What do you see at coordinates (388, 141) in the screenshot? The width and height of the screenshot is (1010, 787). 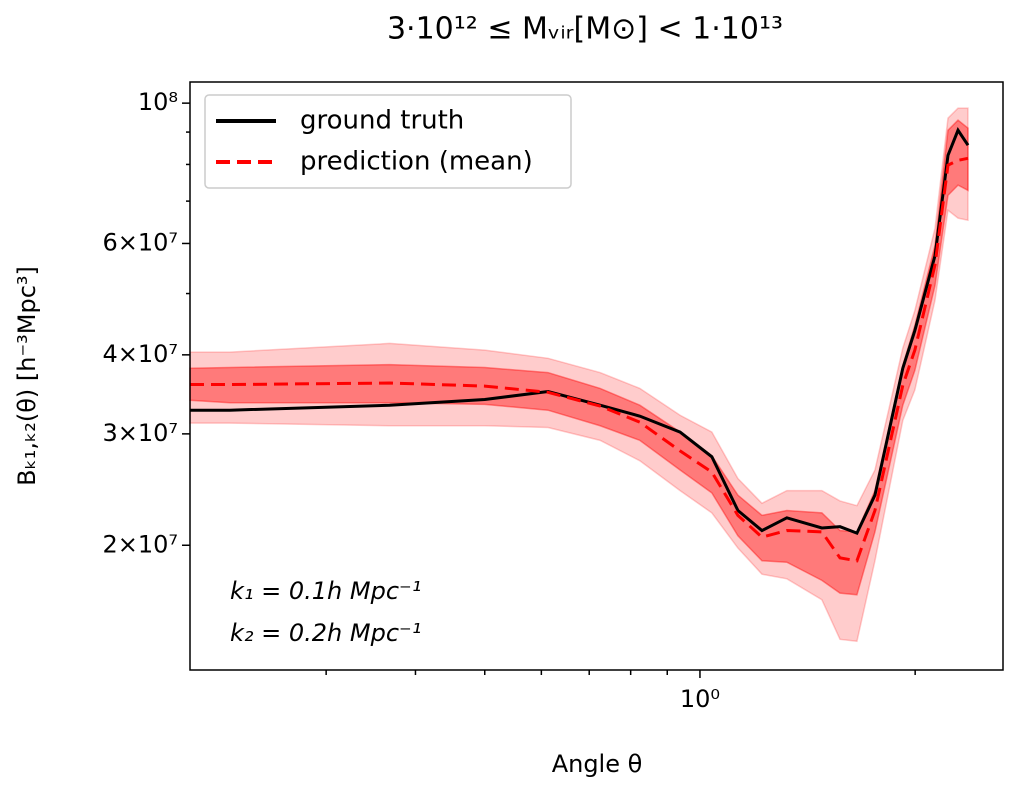 I see `legend-box` at bounding box center [388, 141].